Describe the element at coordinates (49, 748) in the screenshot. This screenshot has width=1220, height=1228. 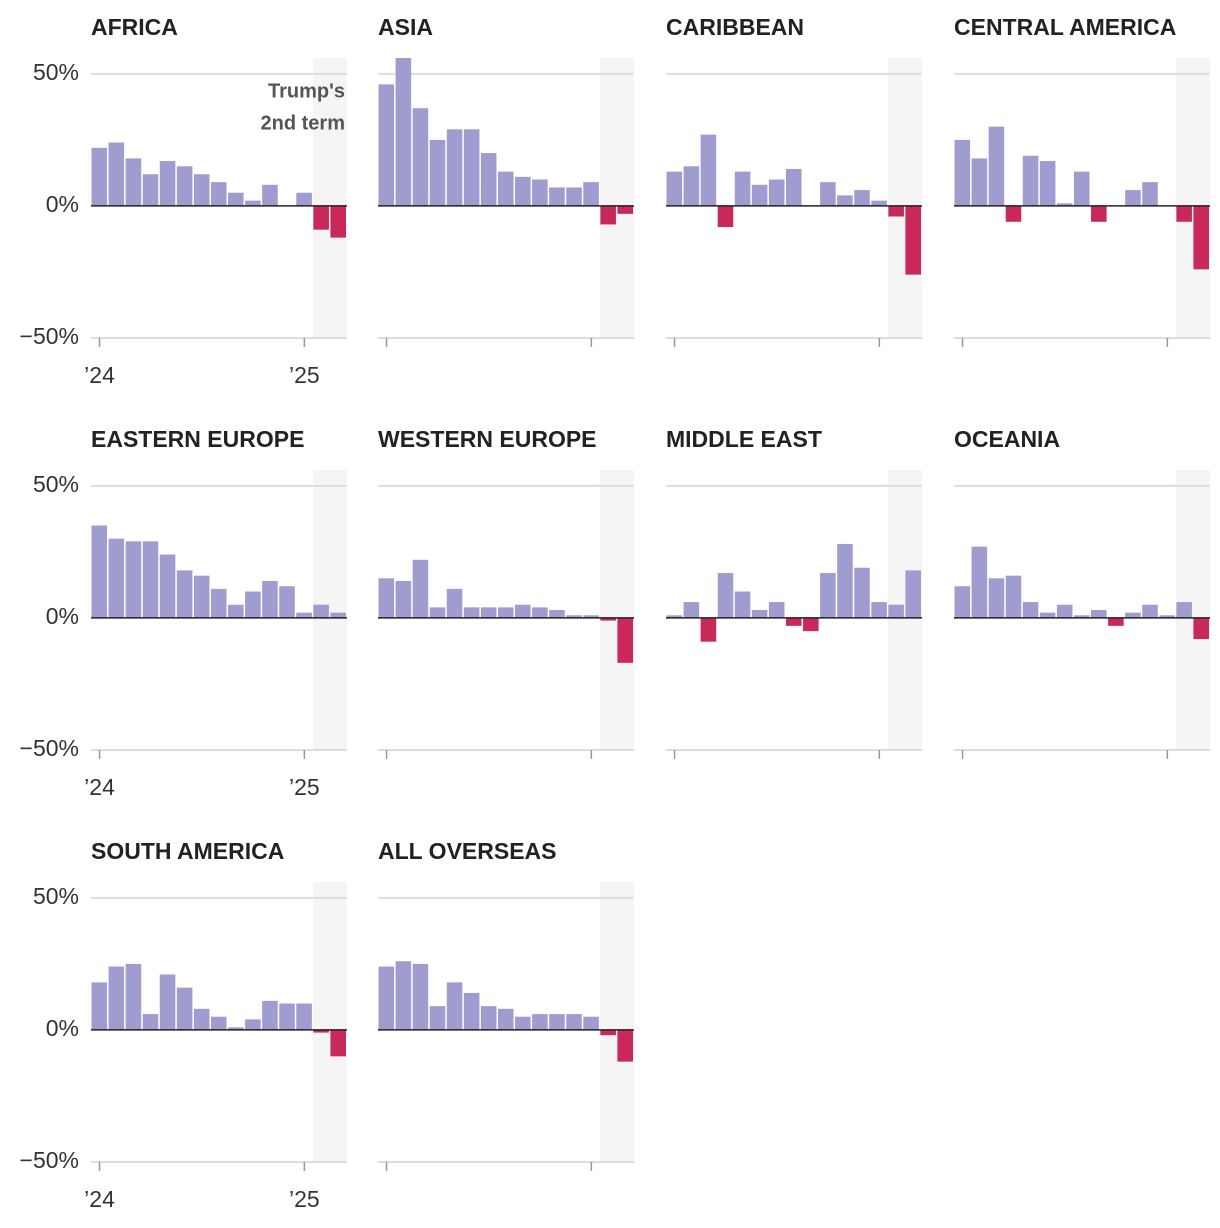
I see `y-tick-label: −50%` at that location.